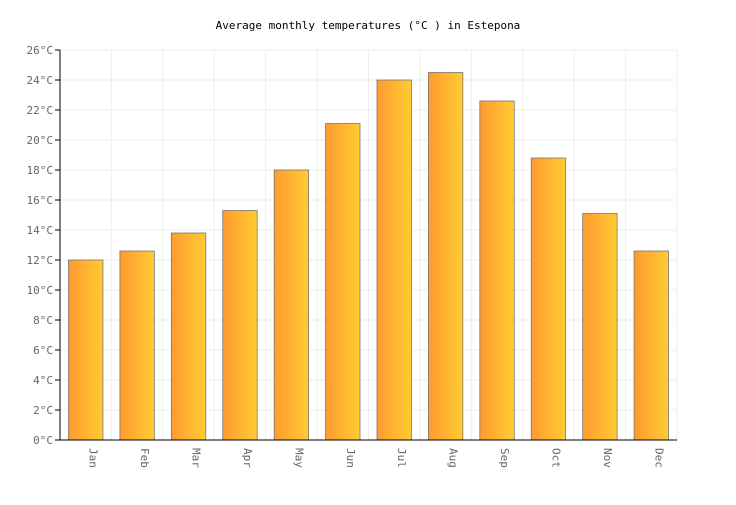  I want to click on bar-feb, so click(137, 345).